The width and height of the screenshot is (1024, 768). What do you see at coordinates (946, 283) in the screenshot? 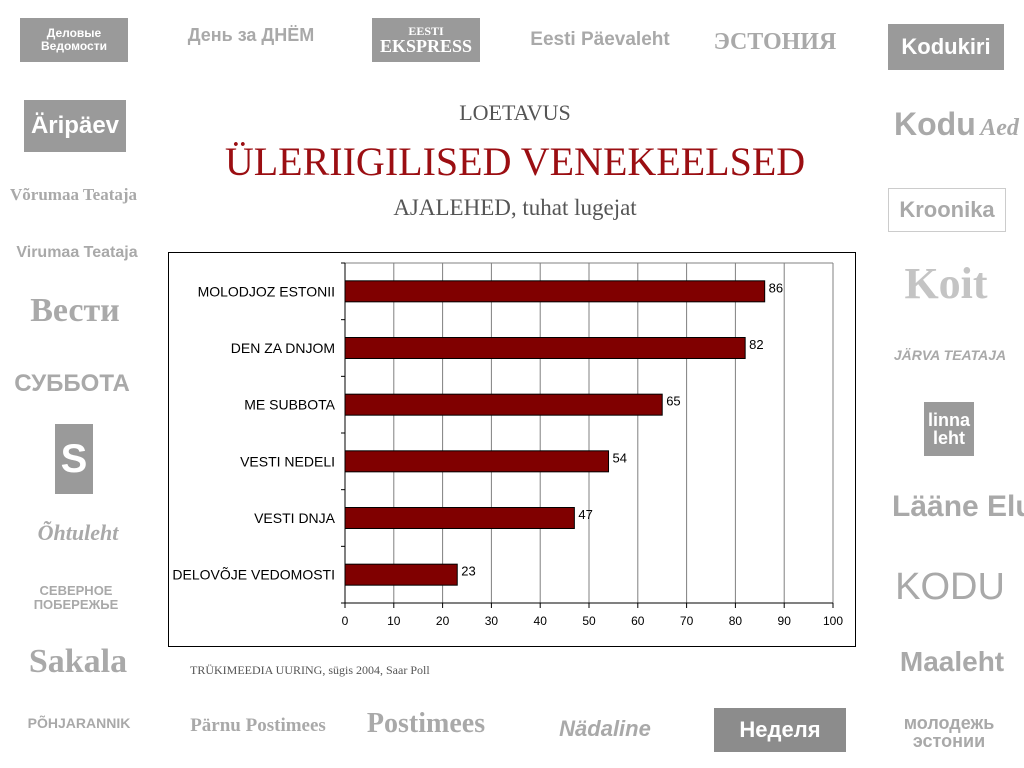
I see `koit-logo: Koit` at bounding box center [946, 283].